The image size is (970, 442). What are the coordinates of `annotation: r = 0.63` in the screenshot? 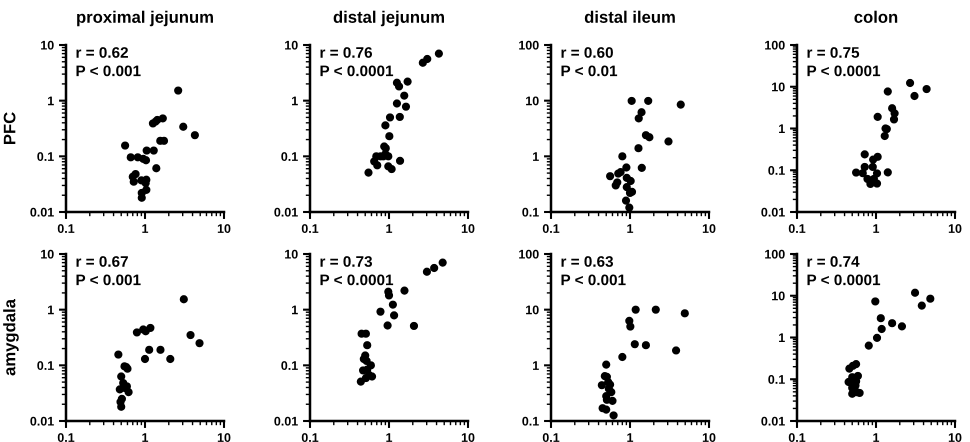 It's located at (587, 261).